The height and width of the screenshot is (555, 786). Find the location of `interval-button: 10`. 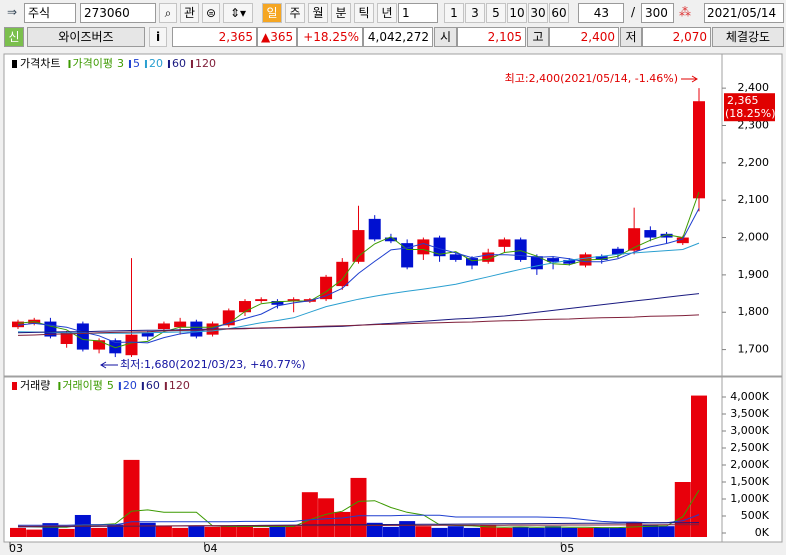

interval-button: 10 is located at coordinates (517, 13).